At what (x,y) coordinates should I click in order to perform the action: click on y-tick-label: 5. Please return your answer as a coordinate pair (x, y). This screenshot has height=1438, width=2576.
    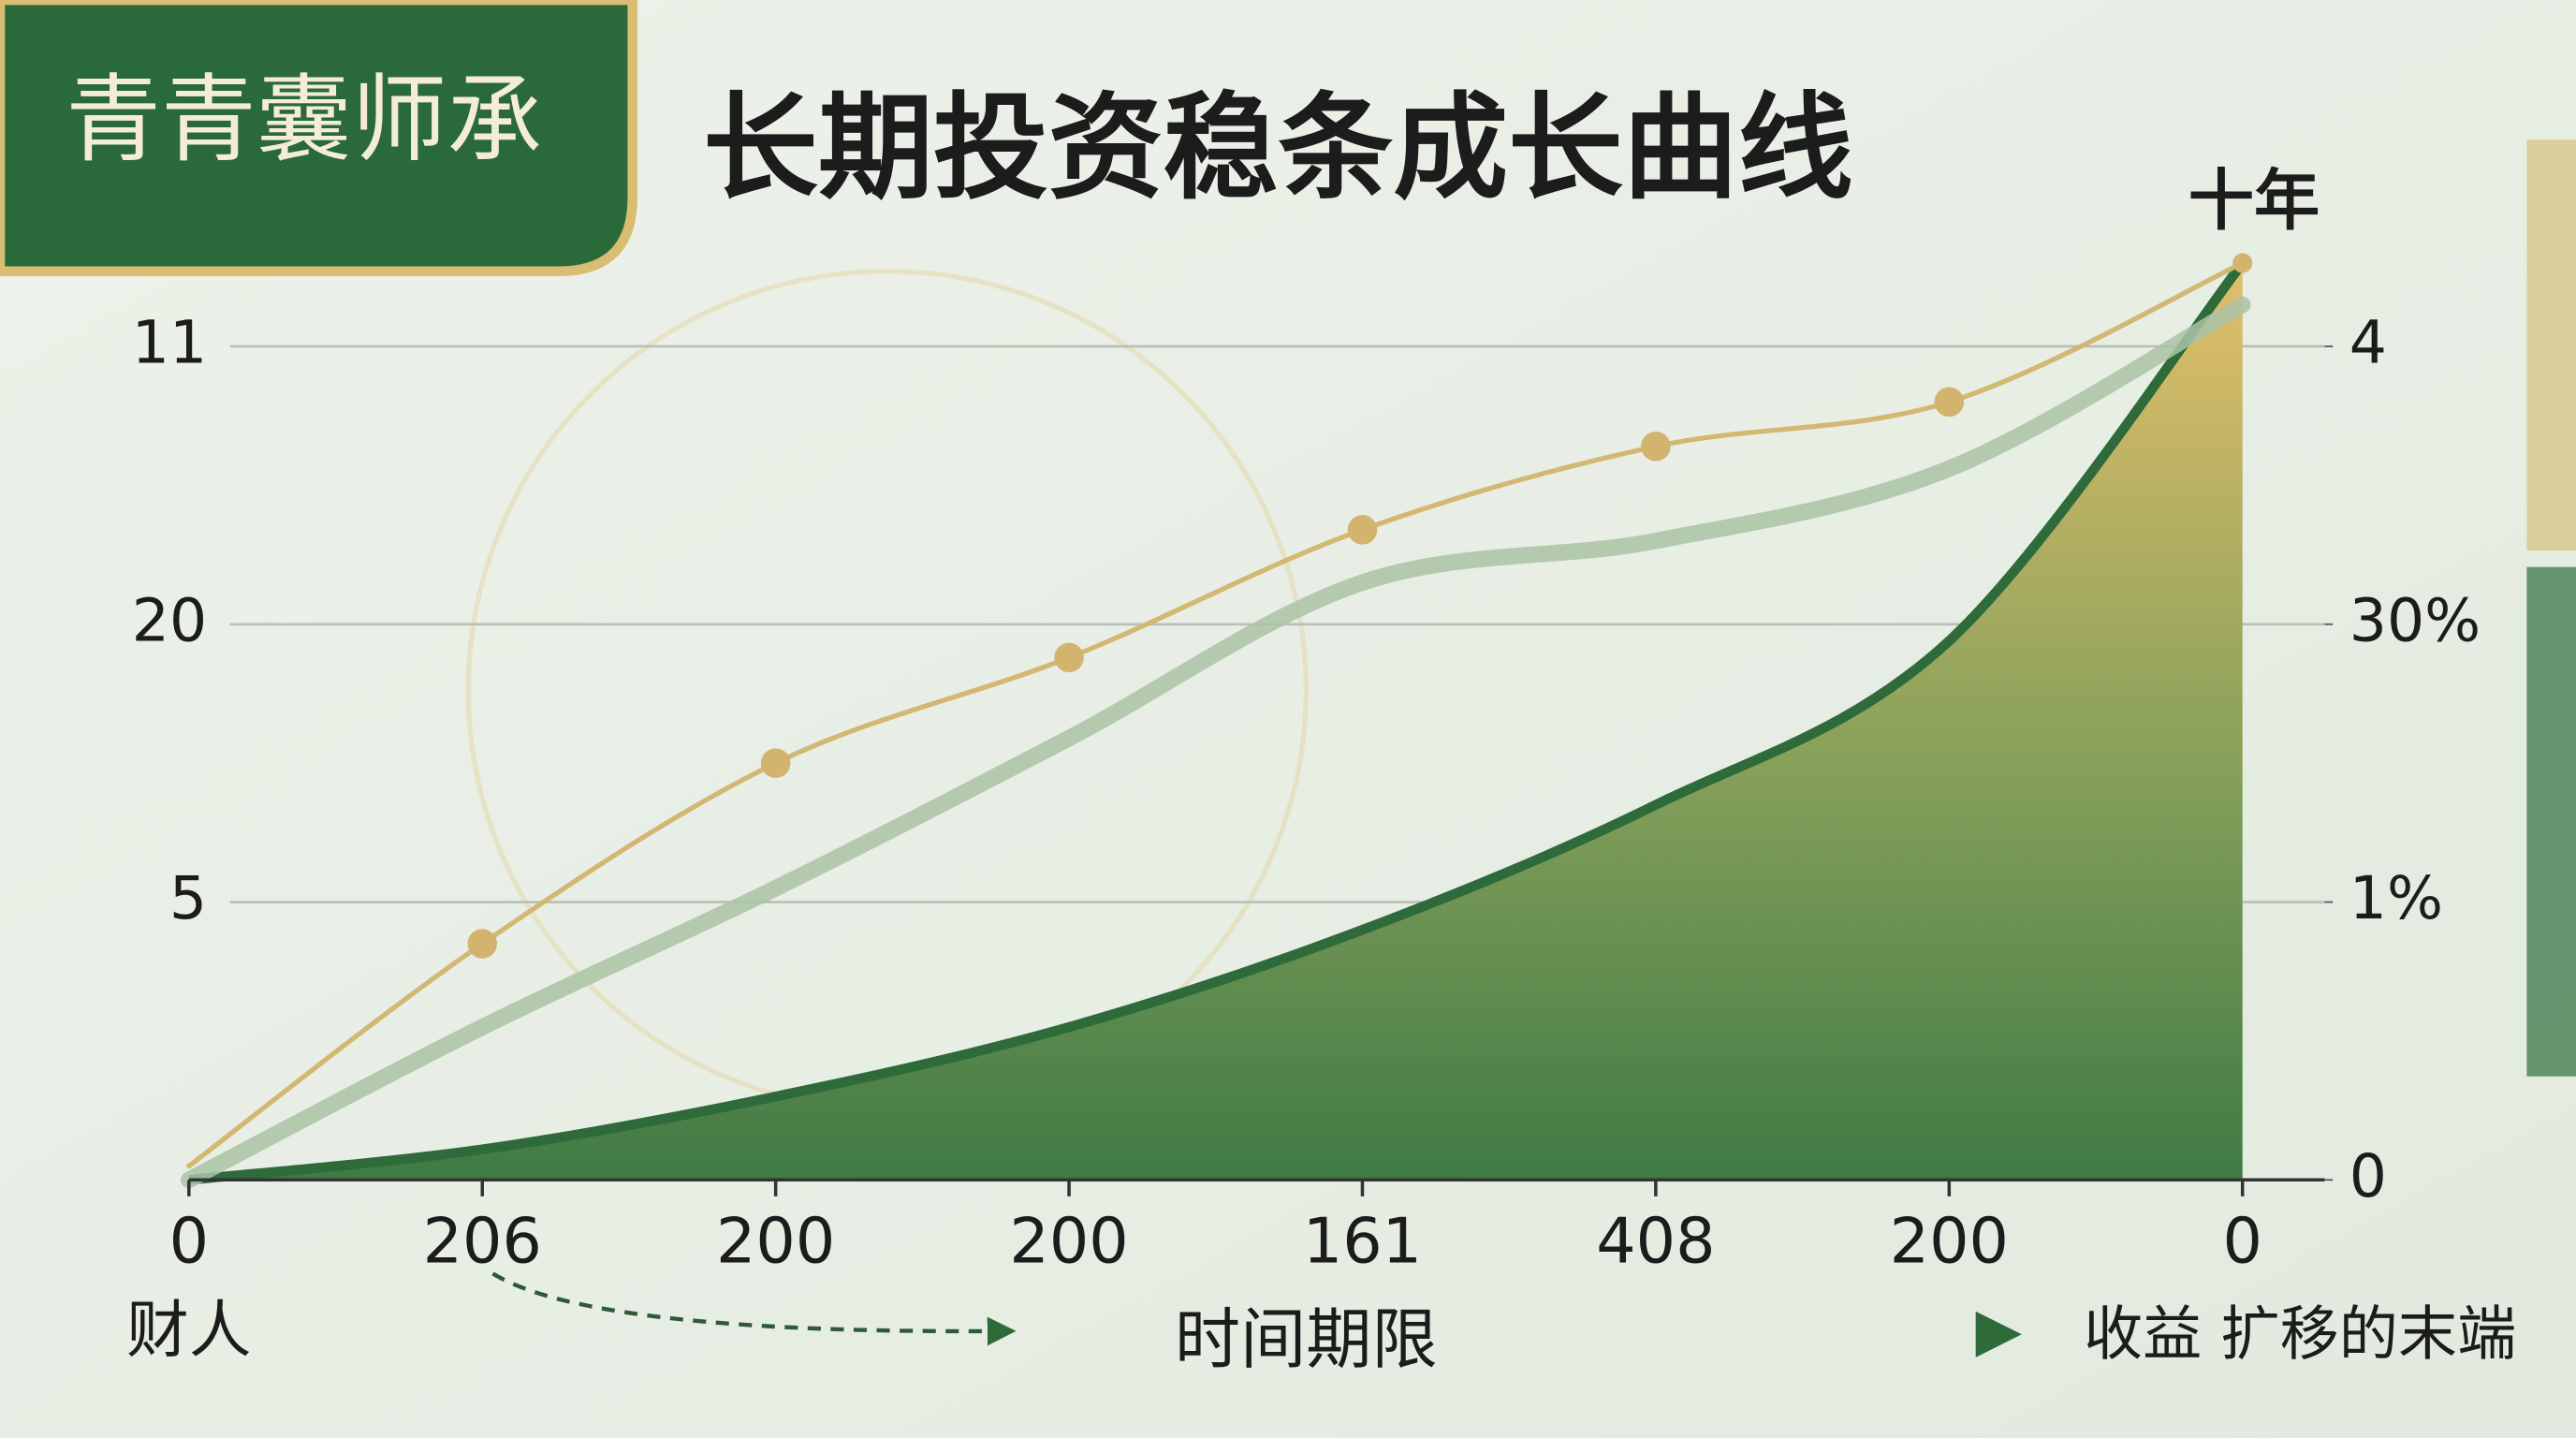
    Looking at the image, I should click on (188, 897).